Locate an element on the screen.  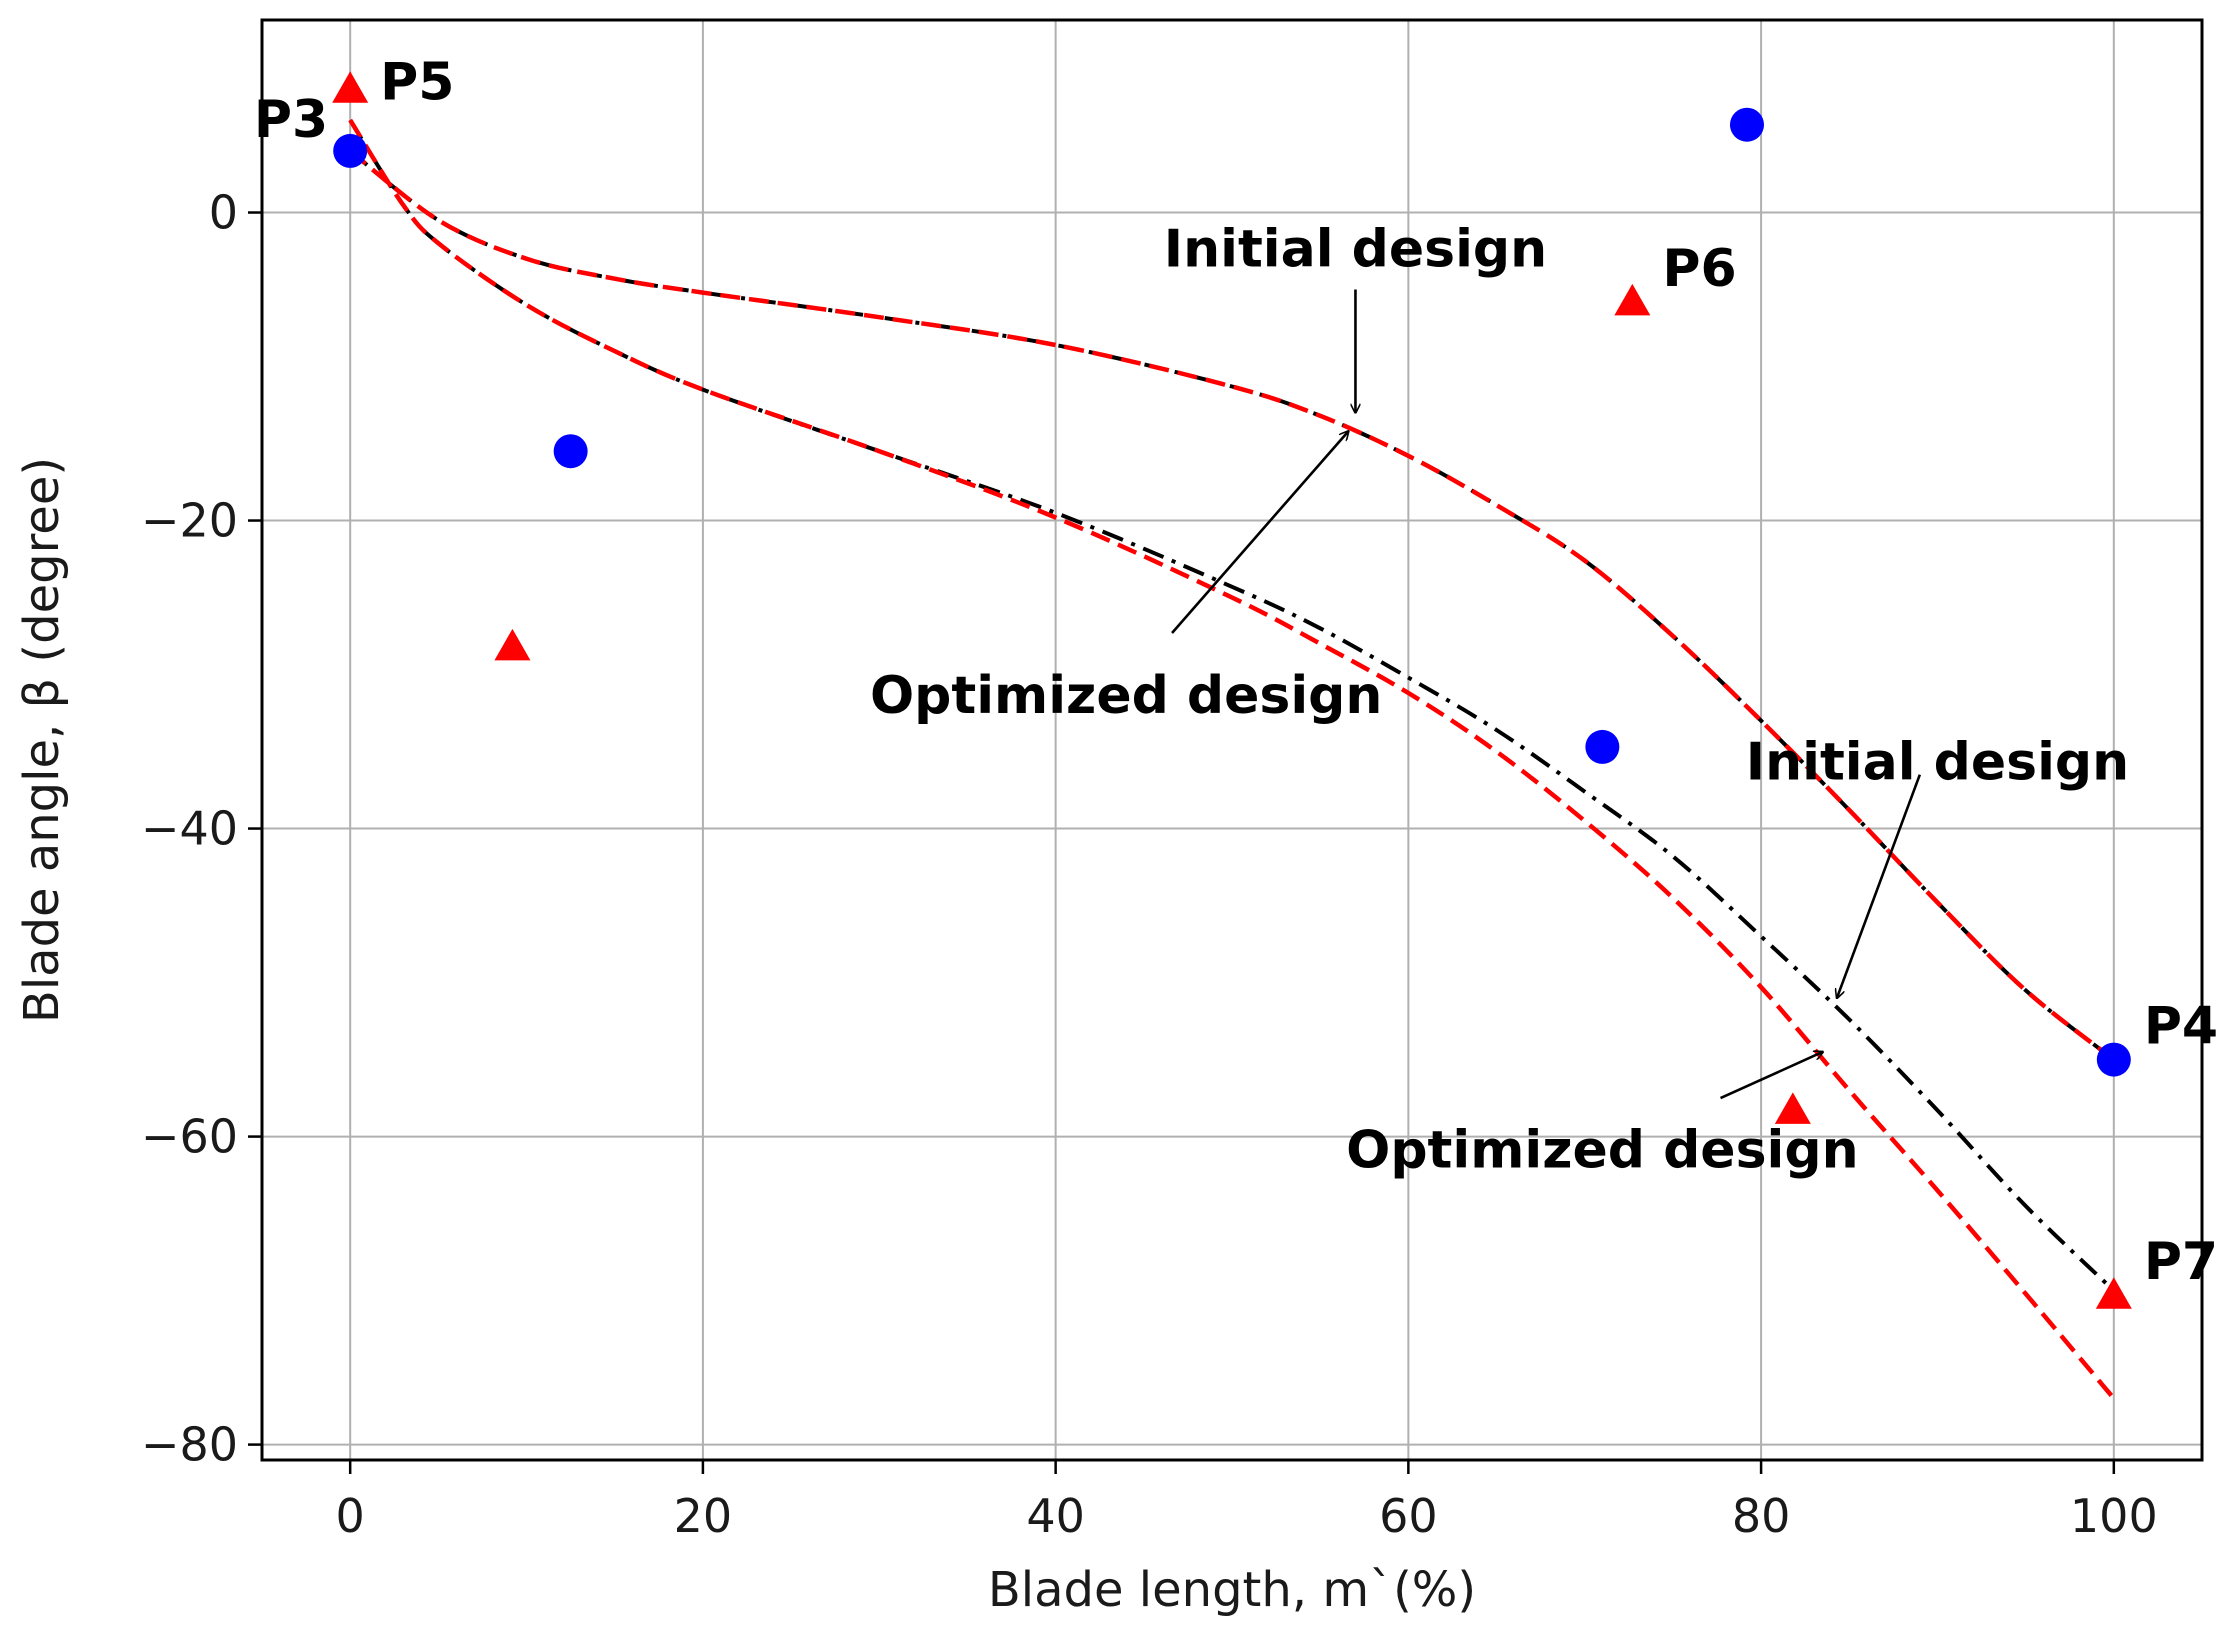
y-tick-label: −80 is located at coordinates (189, 1445).